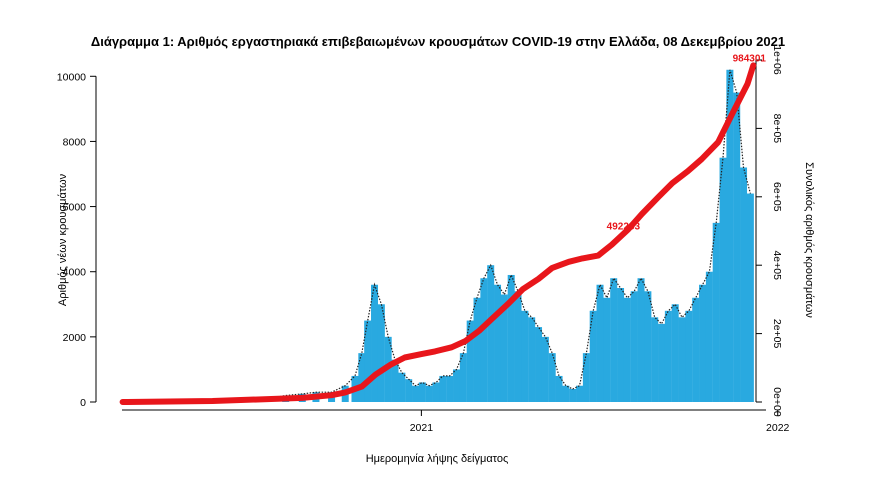  What do you see at coordinates (456, 421) in the screenshot?
I see `x-axis: 2021 2022` at bounding box center [456, 421].